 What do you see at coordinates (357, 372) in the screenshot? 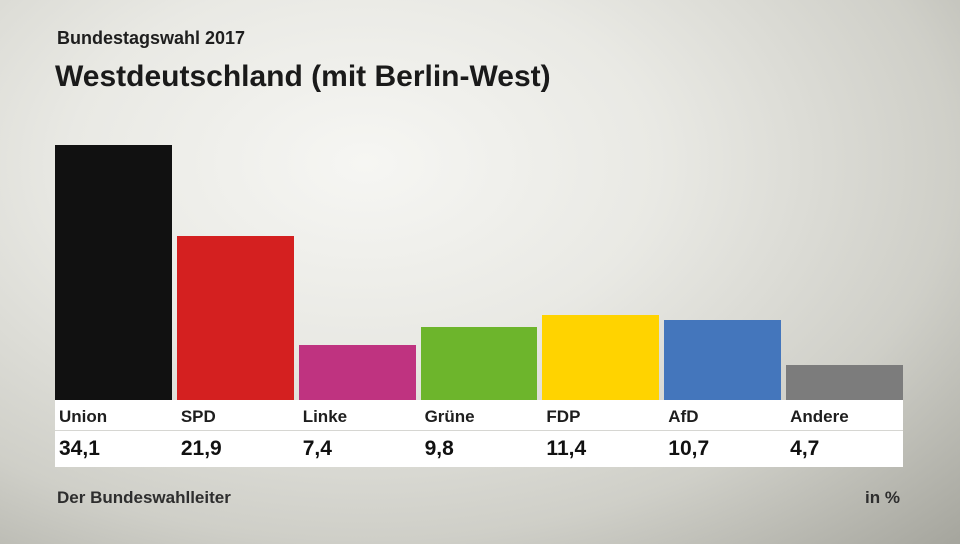
I see `bar-linke` at bounding box center [357, 372].